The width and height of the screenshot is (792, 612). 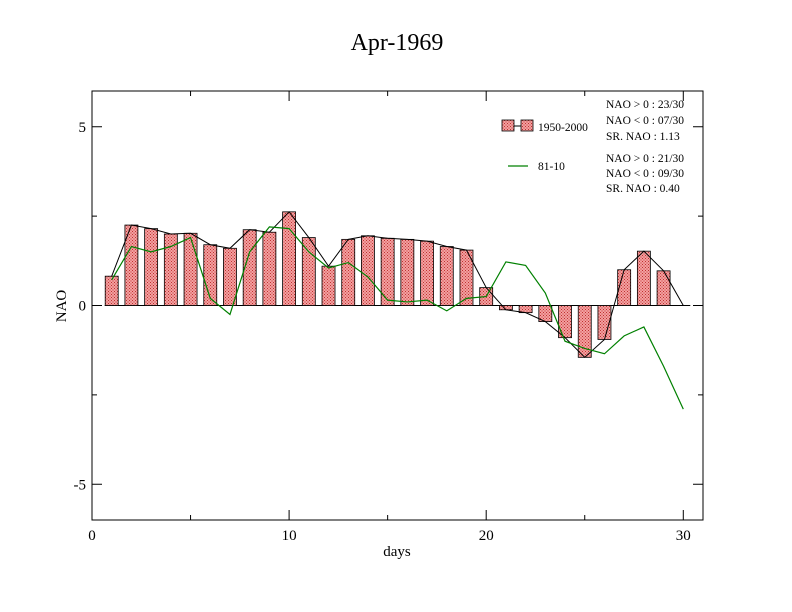 I want to click on legend-label-1950-2000: 1950-2000, so click(x=563, y=128).